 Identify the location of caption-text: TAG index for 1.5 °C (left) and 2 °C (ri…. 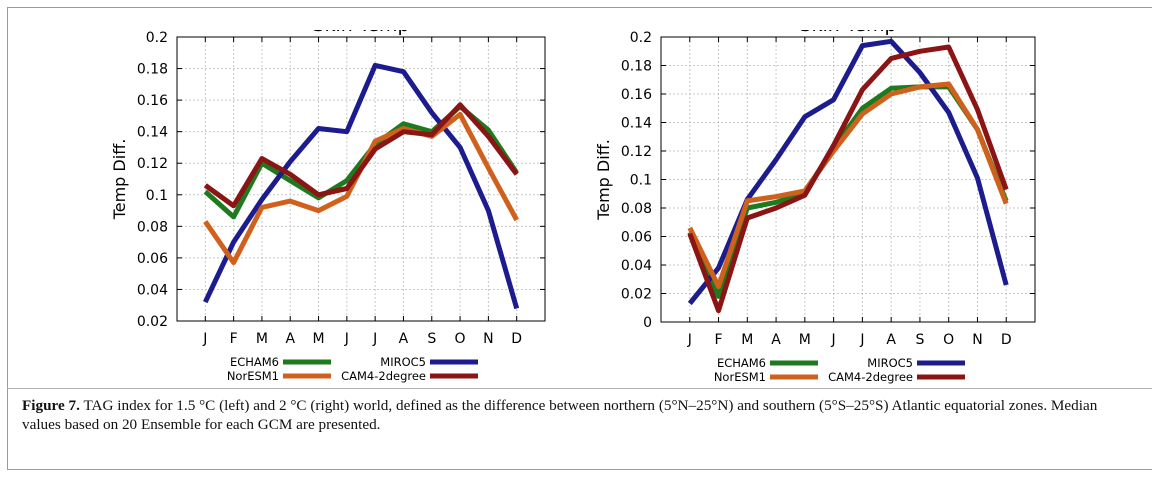
(560, 415).